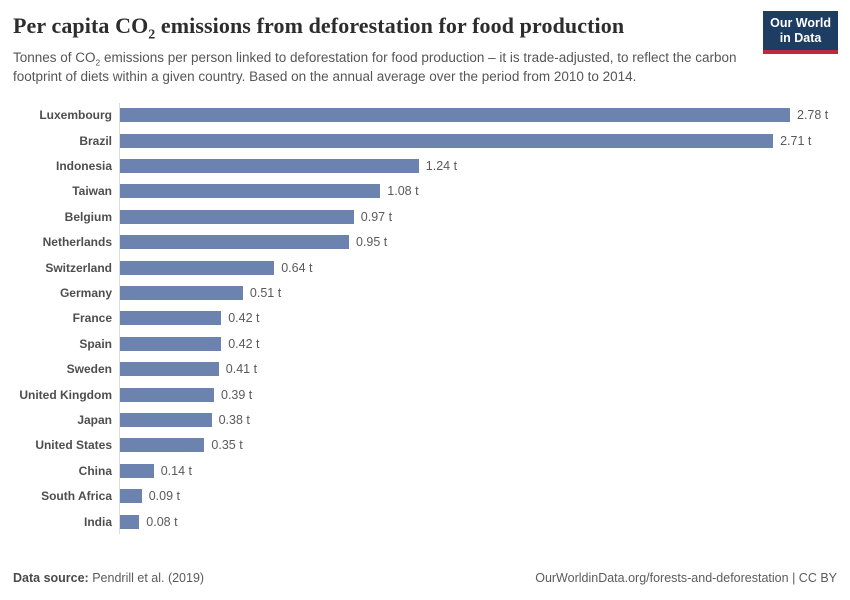 Image resolution: width=850 pixels, height=600 pixels. I want to click on bar-track: 0.08 t, so click(484, 521).